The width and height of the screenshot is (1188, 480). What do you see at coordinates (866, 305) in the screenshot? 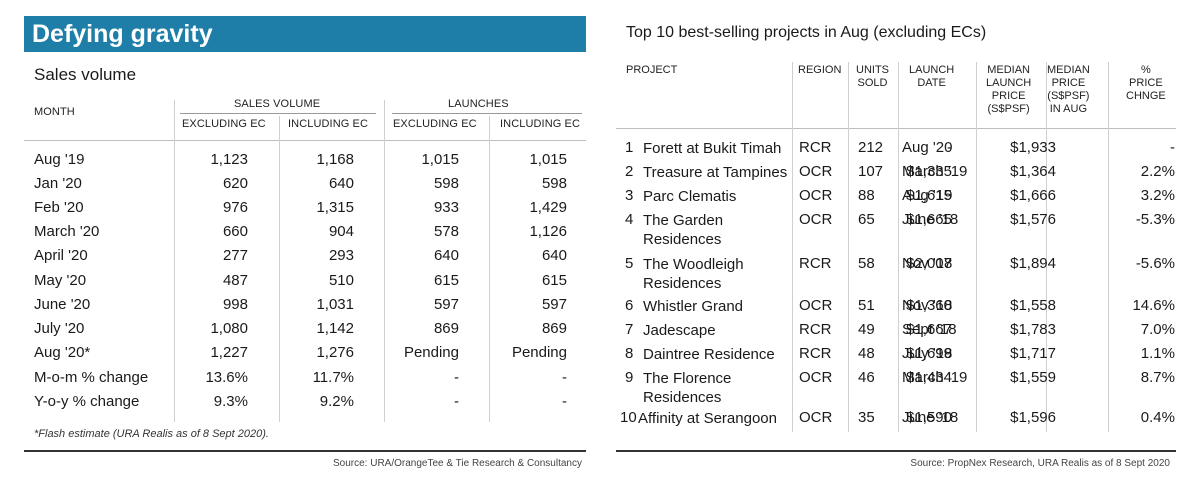
I see `units-sold-cell: 51` at bounding box center [866, 305].